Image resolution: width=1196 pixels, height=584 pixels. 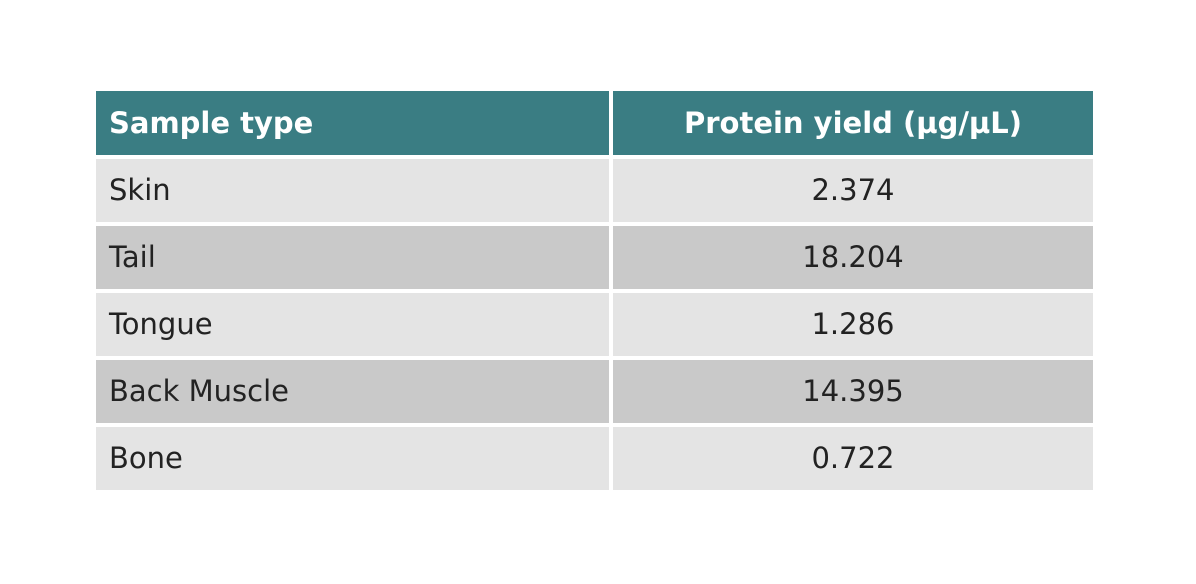 What do you see at coordinates (354, 125) in the screenshot?
I see `column-header-sample-type: Sample type` at bounding box center [354, 125].